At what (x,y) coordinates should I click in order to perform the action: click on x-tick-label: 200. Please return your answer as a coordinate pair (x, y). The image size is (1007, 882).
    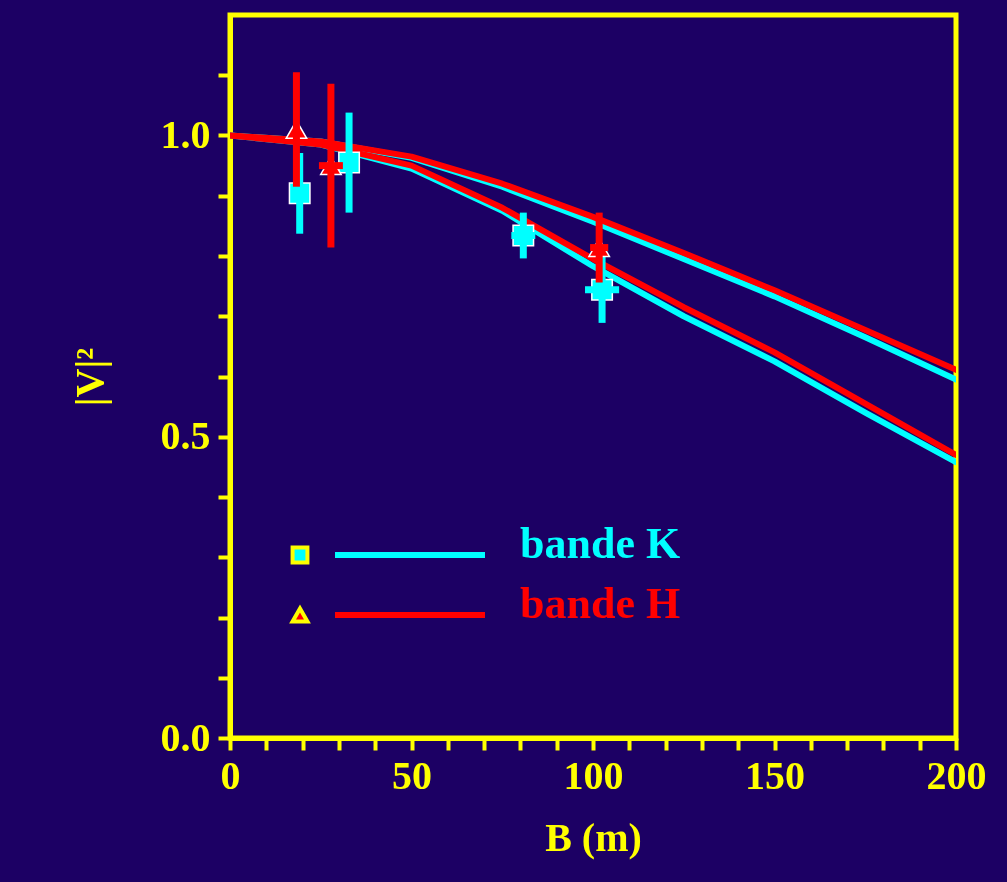
    Looking at the image, I should click on (956, 775).